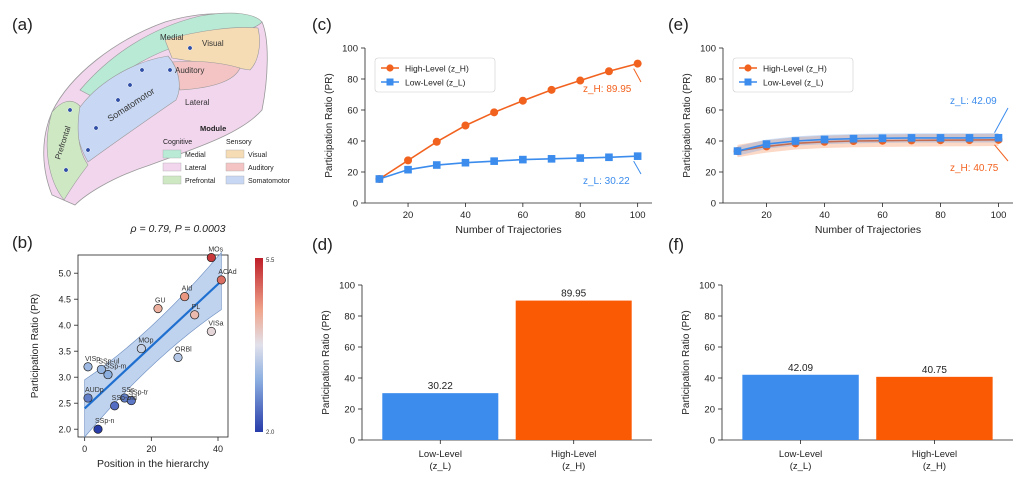  Describe the element at coordinates (607, 89) in the screenshot. I see `annotation-label: z_H: 89.95` at that location.